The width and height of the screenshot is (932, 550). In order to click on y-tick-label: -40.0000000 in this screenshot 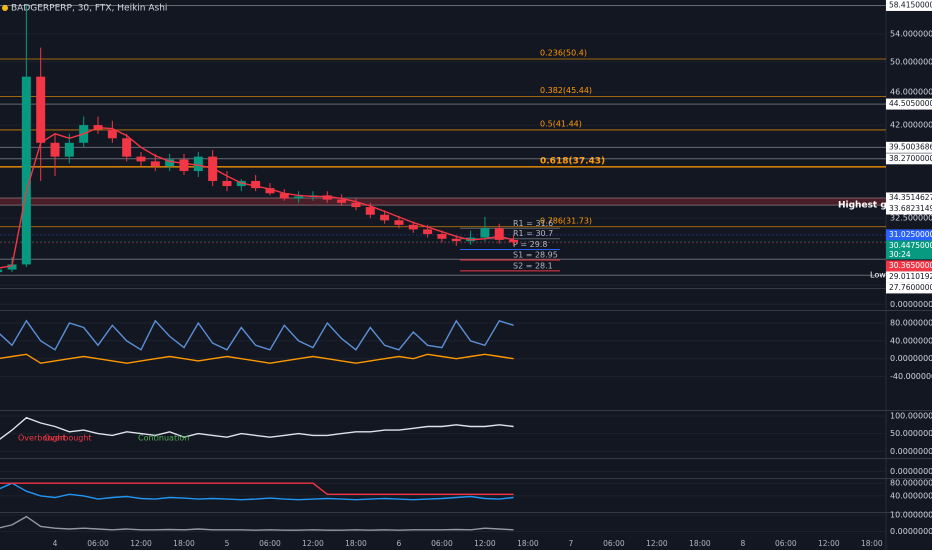, I will do `click(911, 376)`.